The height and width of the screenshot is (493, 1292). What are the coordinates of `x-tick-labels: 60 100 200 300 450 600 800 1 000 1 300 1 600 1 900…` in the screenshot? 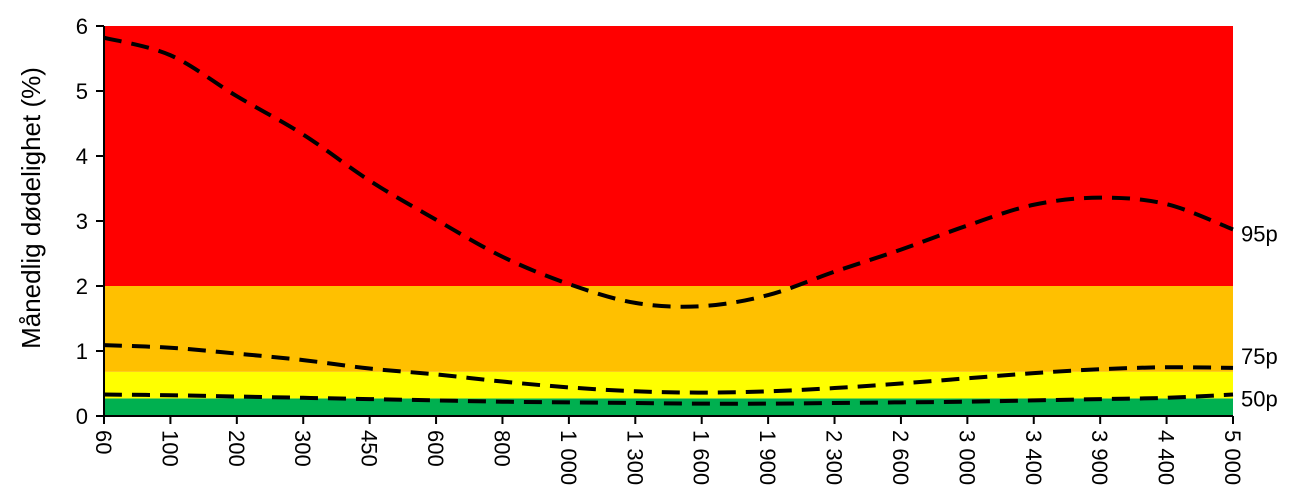 It's located at (668, 457).